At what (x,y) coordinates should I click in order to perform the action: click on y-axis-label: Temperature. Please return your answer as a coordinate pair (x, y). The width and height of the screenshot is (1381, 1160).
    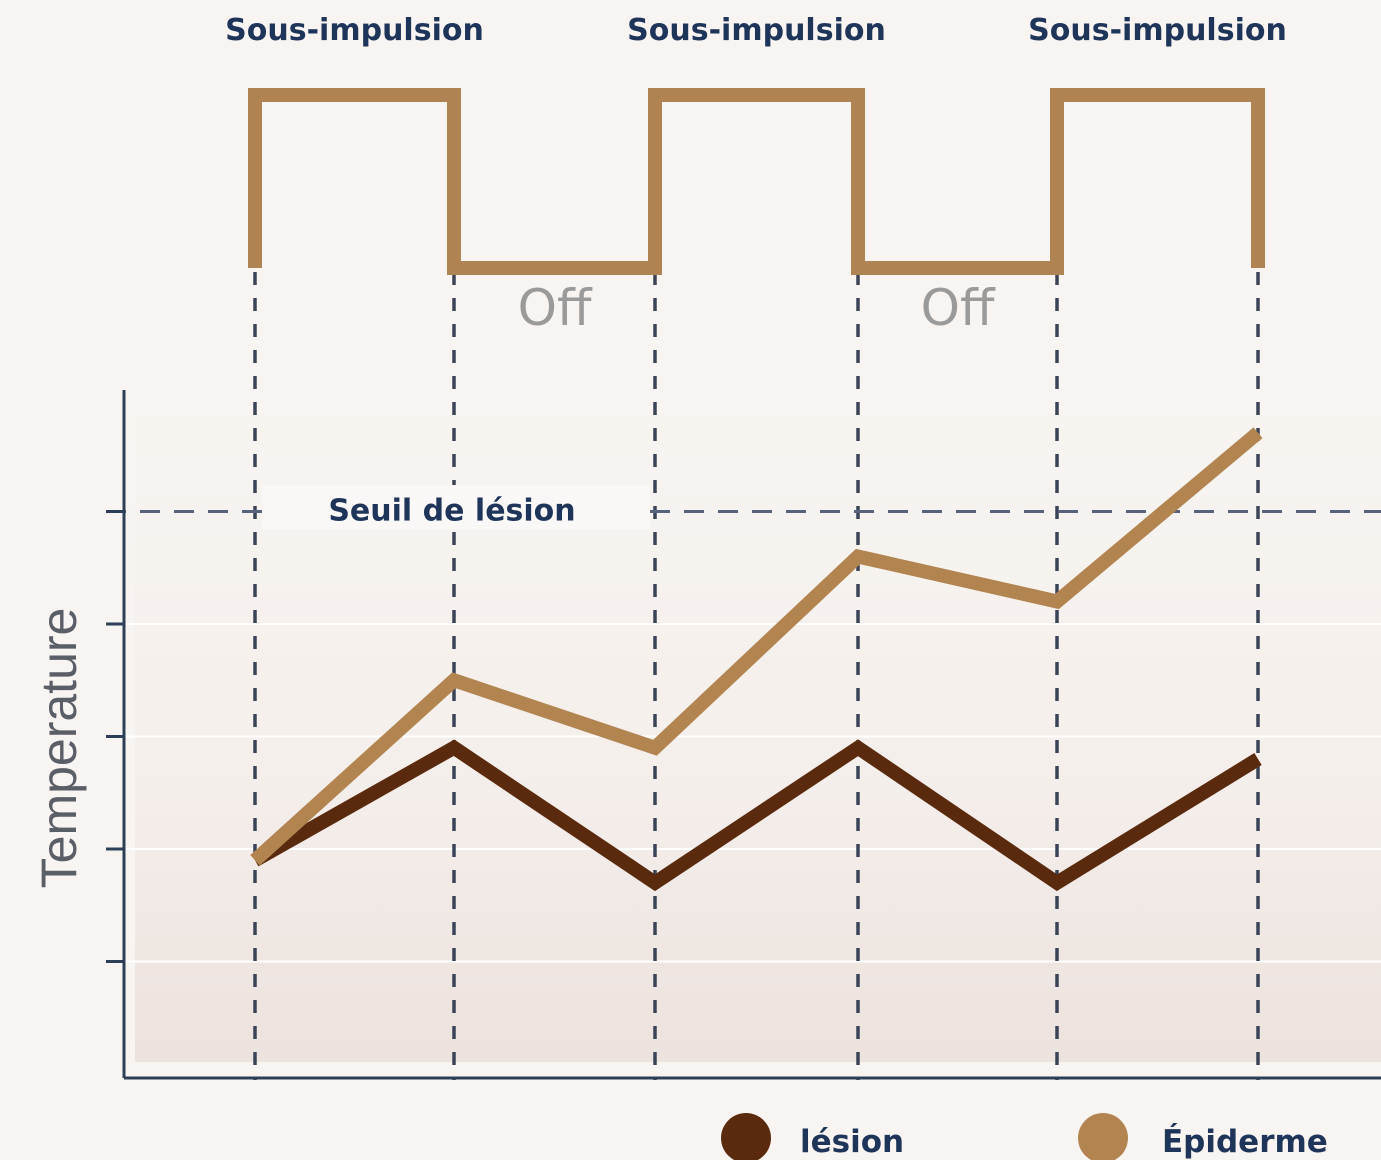
    Looking at the image, I should click on (59, 748).